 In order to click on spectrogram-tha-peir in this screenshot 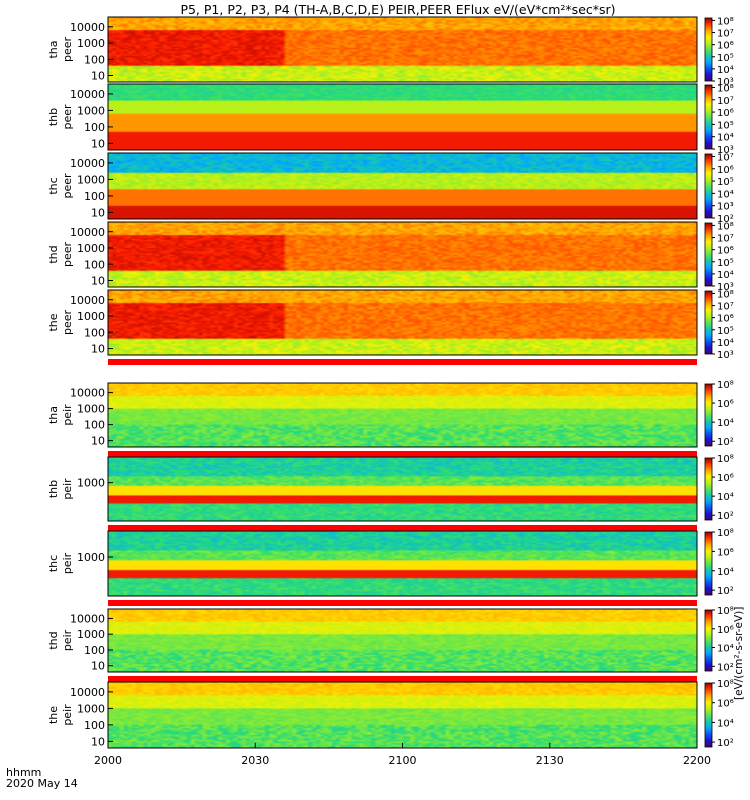, I will do `click(402, 415)`.